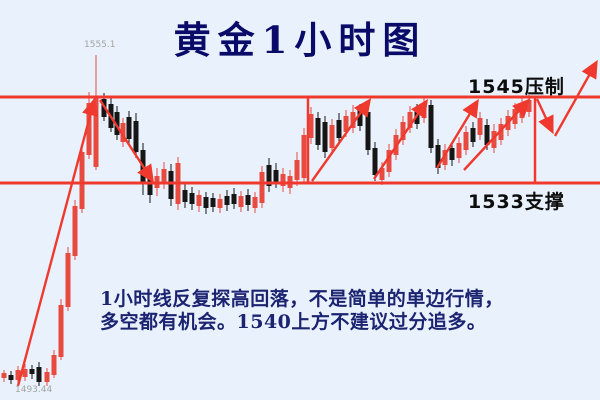  Describe the element at coordinates (100, 45) in the screenshot. I see `high-price-tag: 1555.1` at that location.